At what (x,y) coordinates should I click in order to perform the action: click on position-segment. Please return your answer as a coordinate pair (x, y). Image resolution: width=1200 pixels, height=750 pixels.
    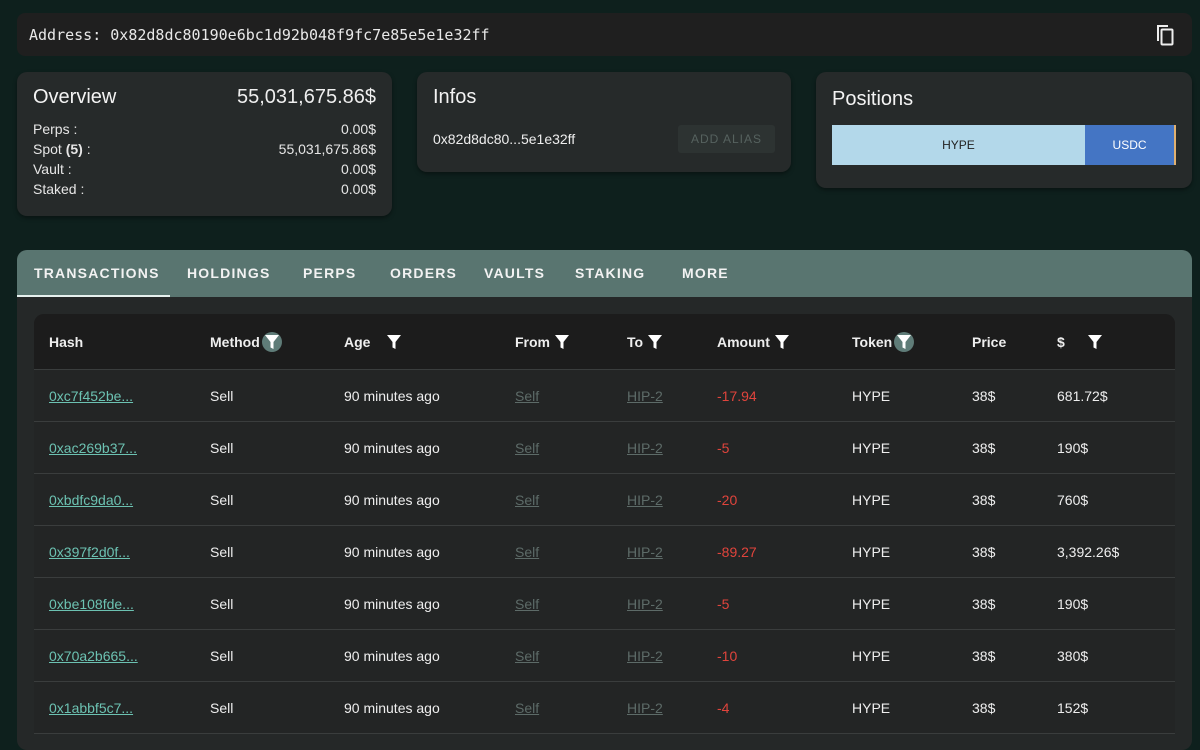
    Looking at the image, I should click on (1175, 145).